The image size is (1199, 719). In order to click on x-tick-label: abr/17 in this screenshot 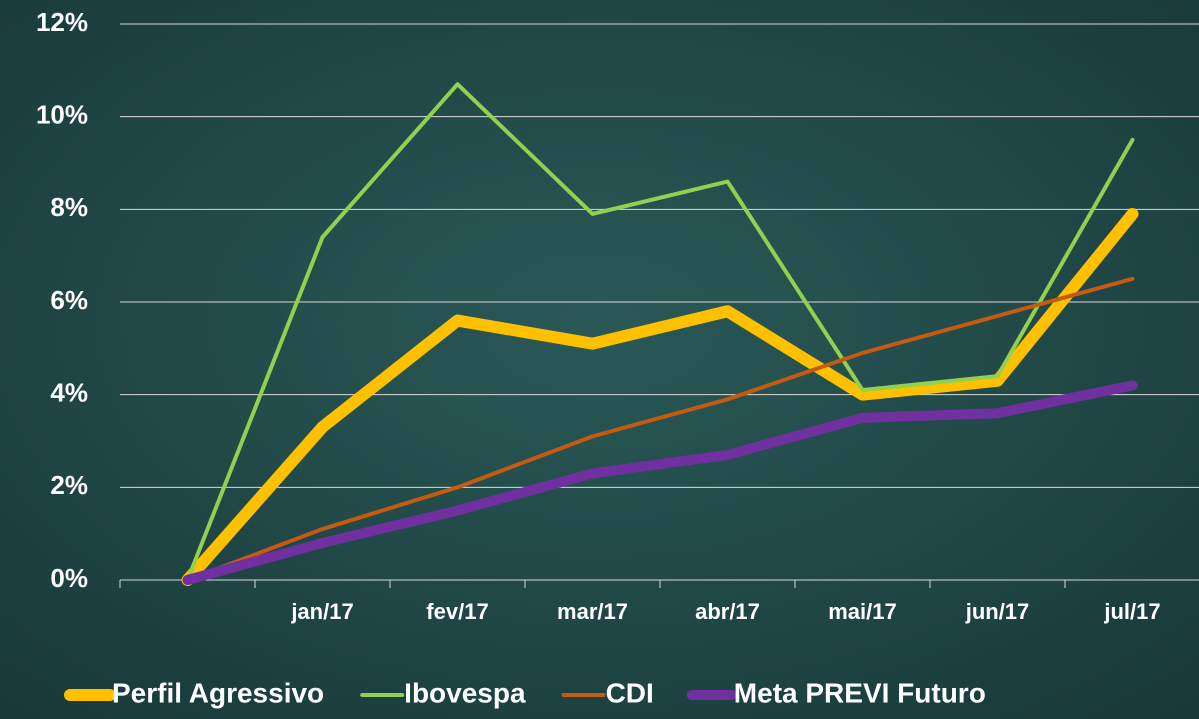, I will do `click(727, 611)`.